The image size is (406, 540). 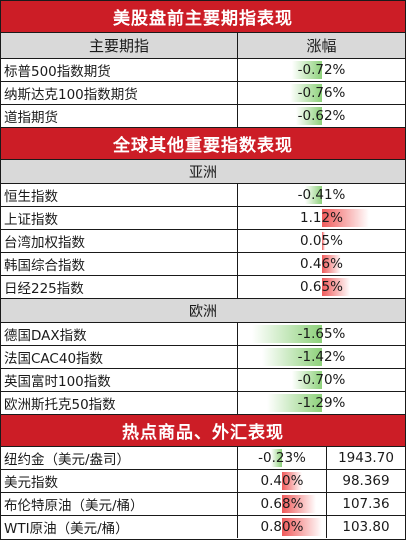 What do you see at coordinates (119, 403) in the screenshot?
I see `index-name: 欧洲斯托克50指数` at bounding box center [119, 403].